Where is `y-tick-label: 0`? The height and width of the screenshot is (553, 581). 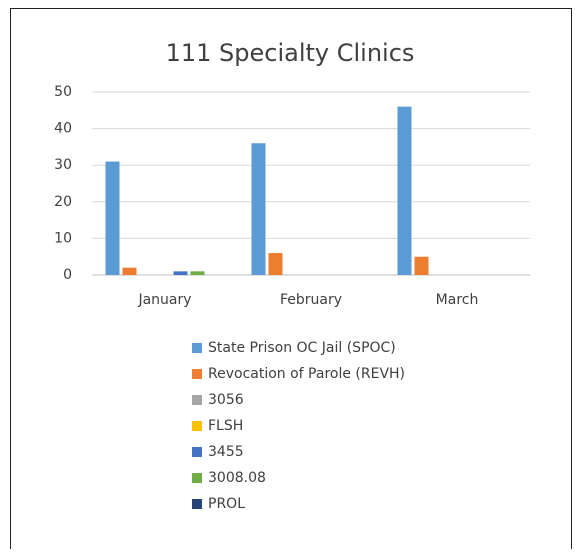
y-tick-label: 0 is located at coordinates (67, 275).